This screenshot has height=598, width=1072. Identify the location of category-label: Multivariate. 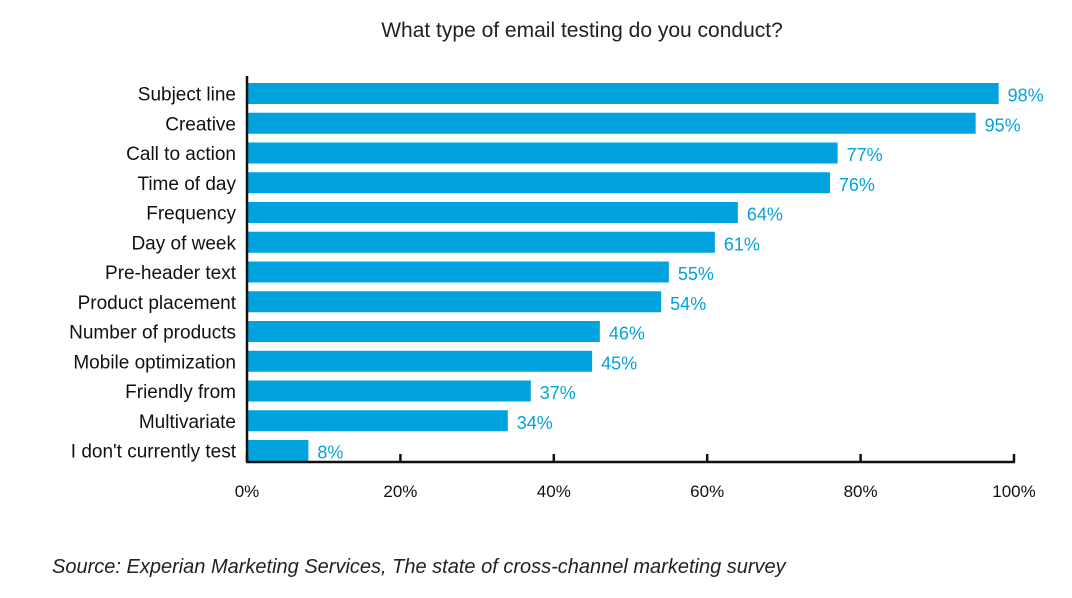
(187, 422).